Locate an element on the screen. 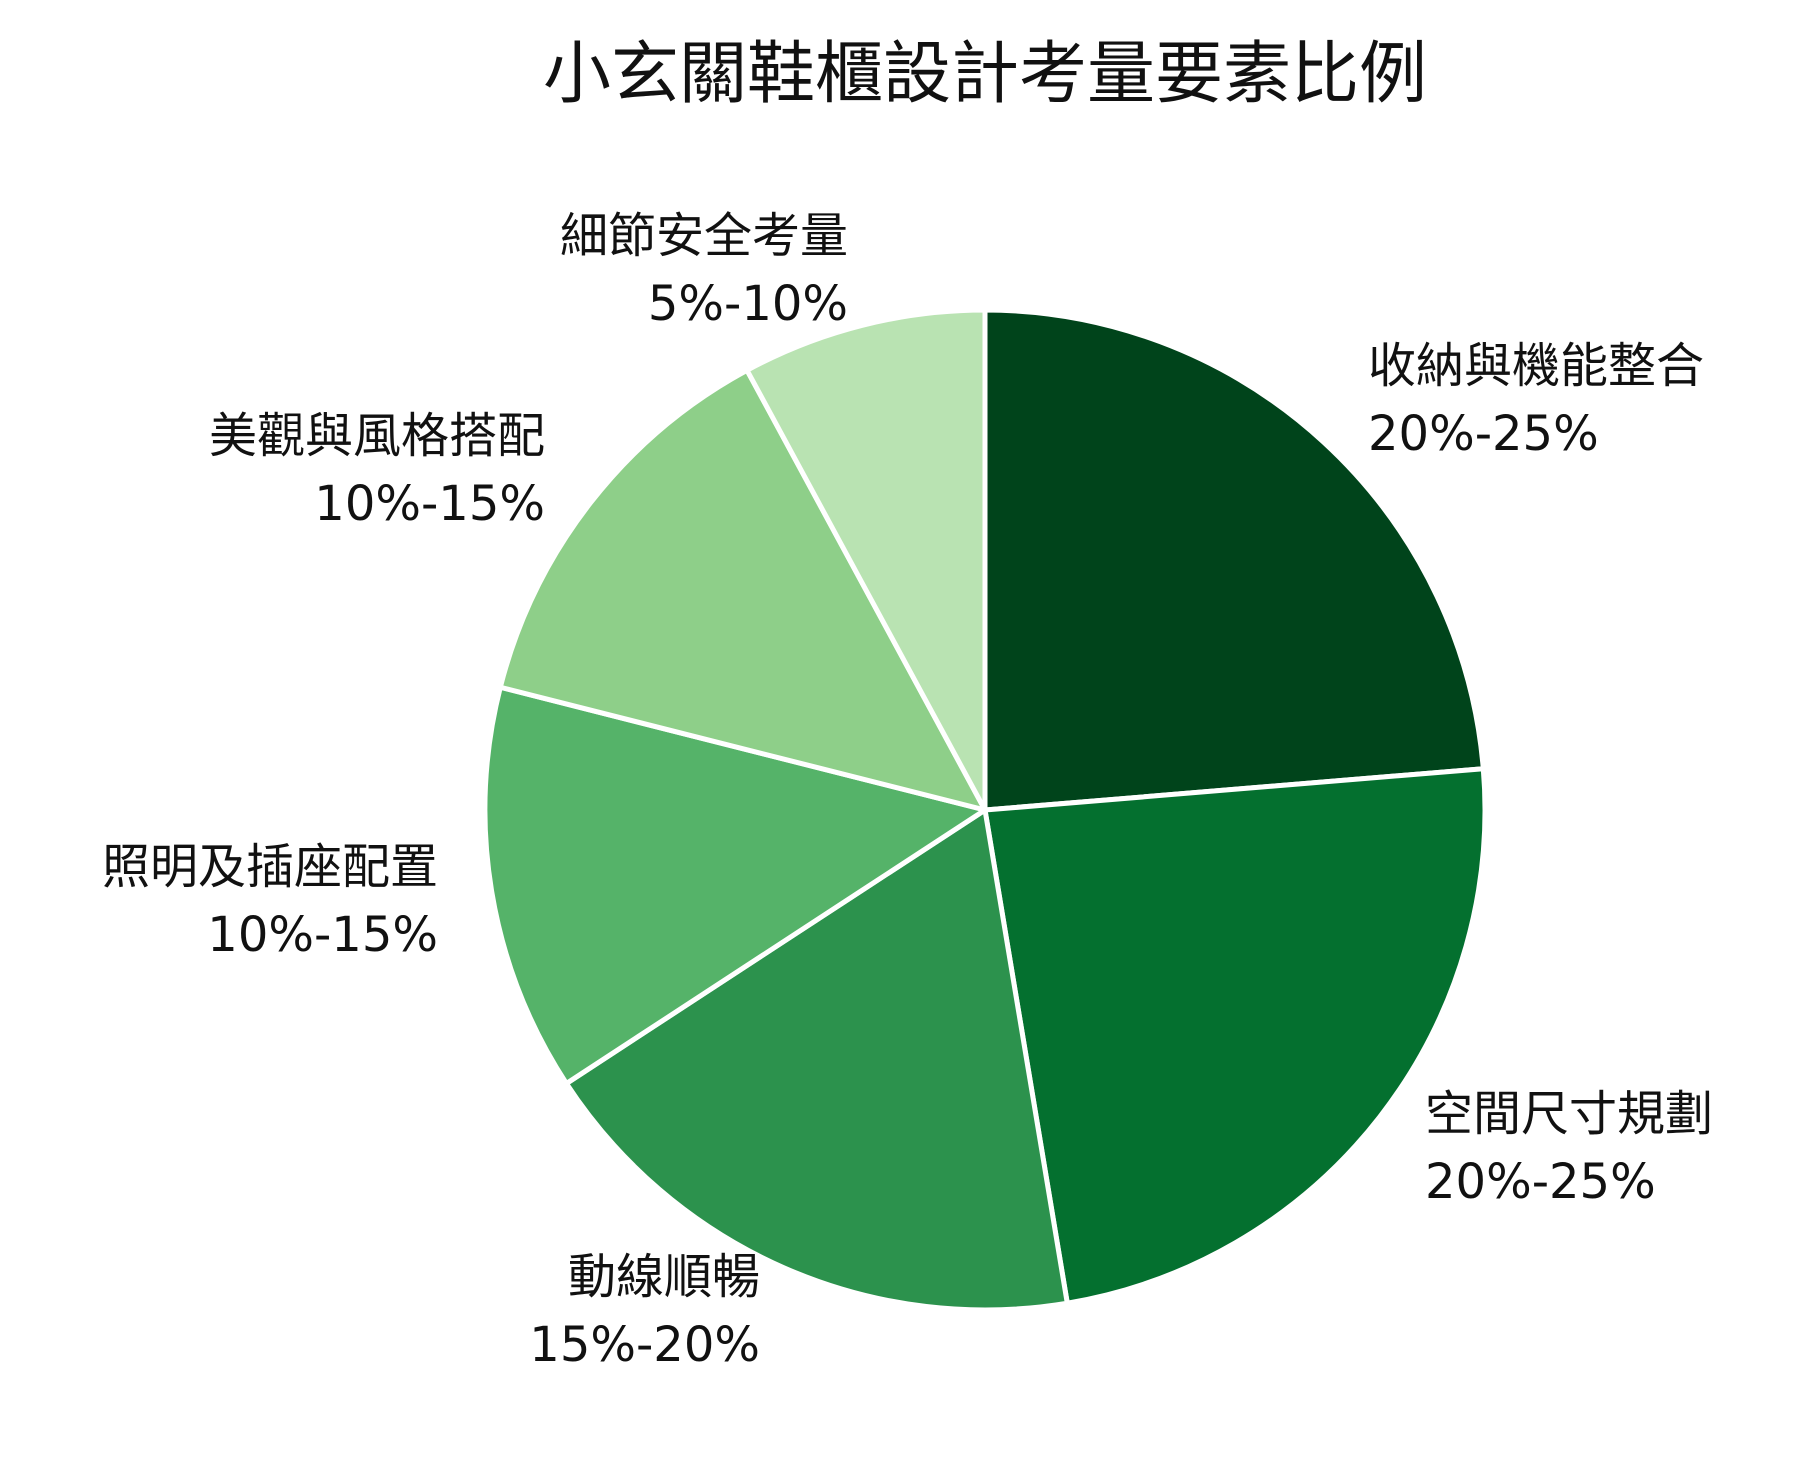 The image size is (1798, 1468). slice-percent-label: 15%-20% is located at coordinates (644, 1345).